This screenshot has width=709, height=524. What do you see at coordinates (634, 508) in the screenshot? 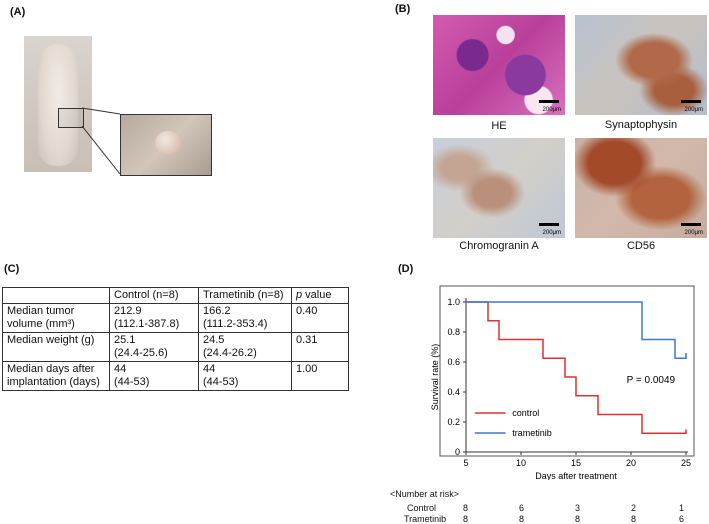
I see `risk-value: 2` at bounding box center [634, 508].